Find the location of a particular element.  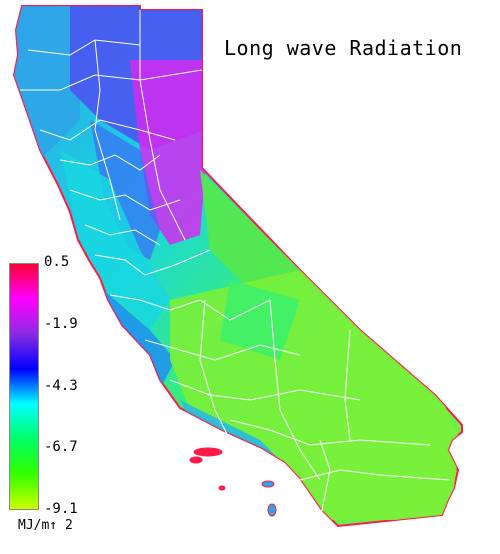

color-scale-tick-label: -4.3 is located at coordinates (61, 385).